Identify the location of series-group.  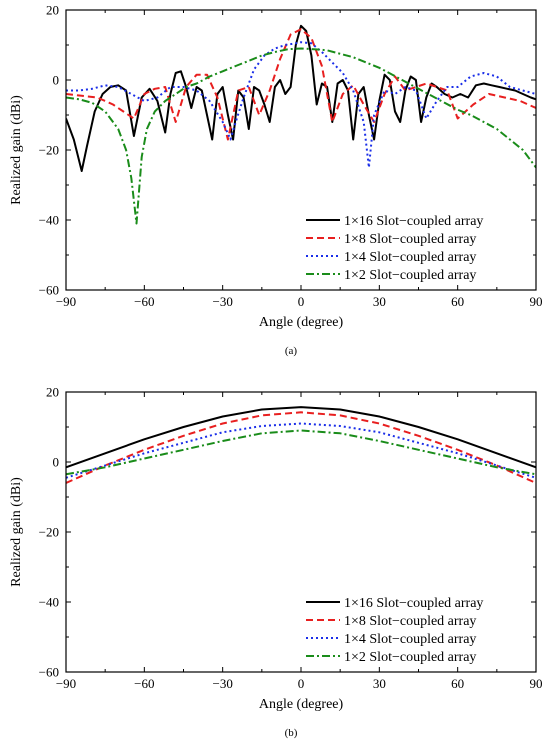
(301, 445).